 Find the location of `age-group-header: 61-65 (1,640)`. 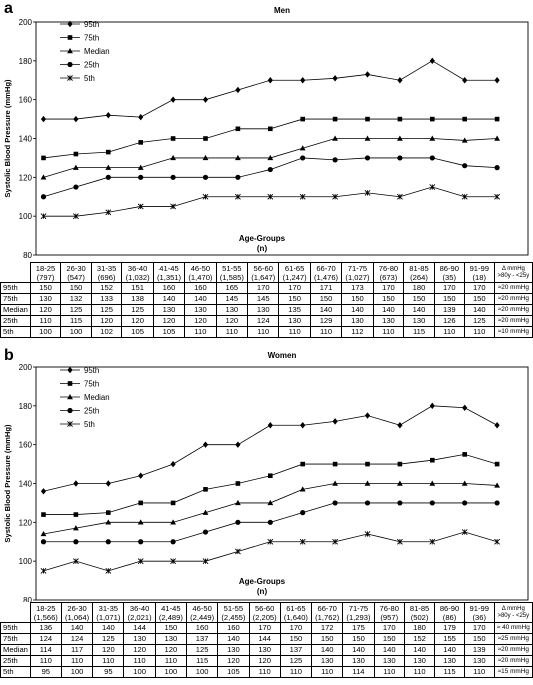

age-group-header: 61-65 (1,640) is located at coordinates (296, 612).